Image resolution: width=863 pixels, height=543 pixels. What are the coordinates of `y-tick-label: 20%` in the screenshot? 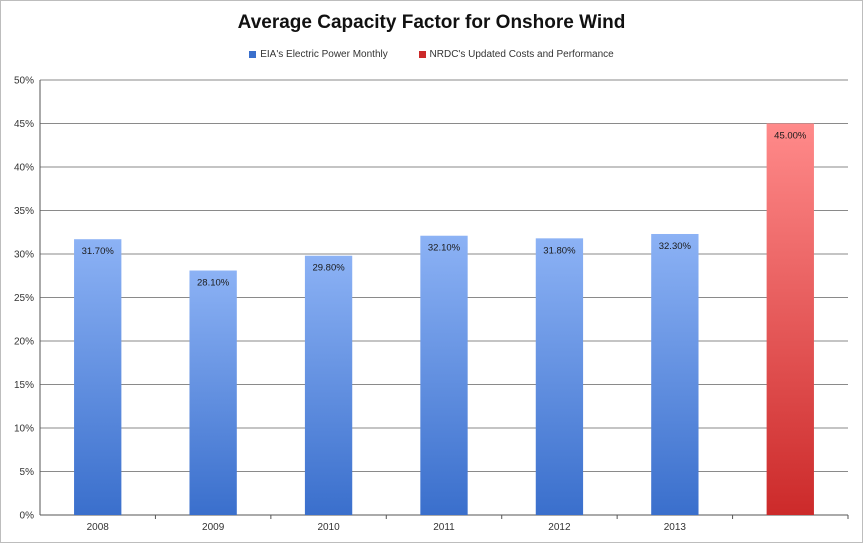 It's located at (24, 342).